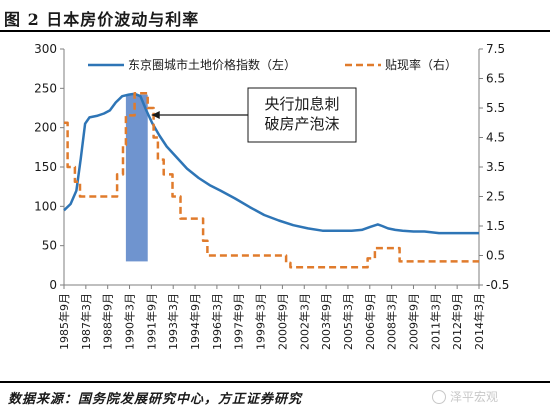 This screenshot has width=550, height=412. Describe the element at coordinates (108, 321) in the screenshot. I see `x-tick-label: 1988年9月` at that location.